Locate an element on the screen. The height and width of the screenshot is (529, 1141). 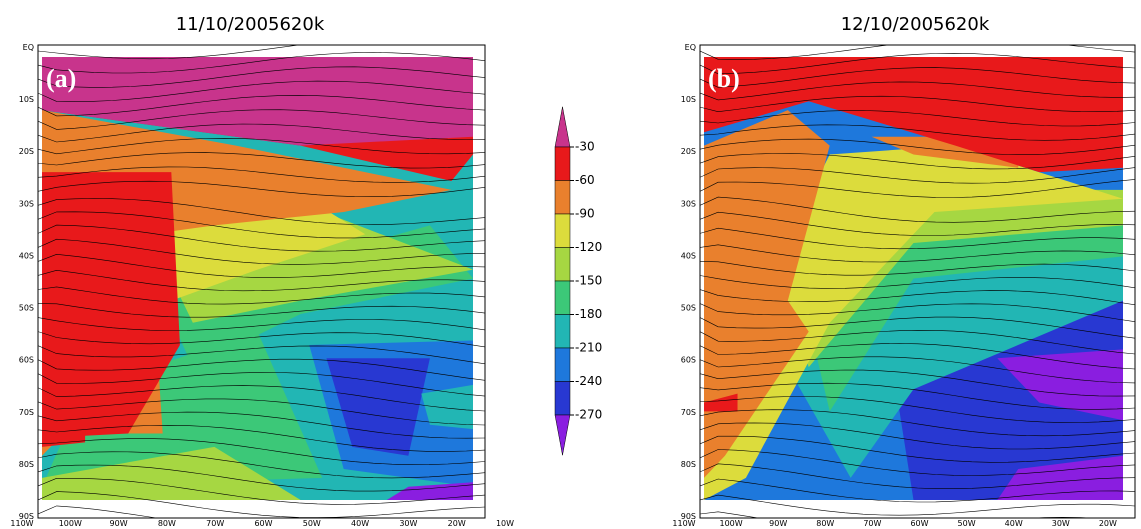
colorbar-label: -150 is located at coordinates (588, 281).